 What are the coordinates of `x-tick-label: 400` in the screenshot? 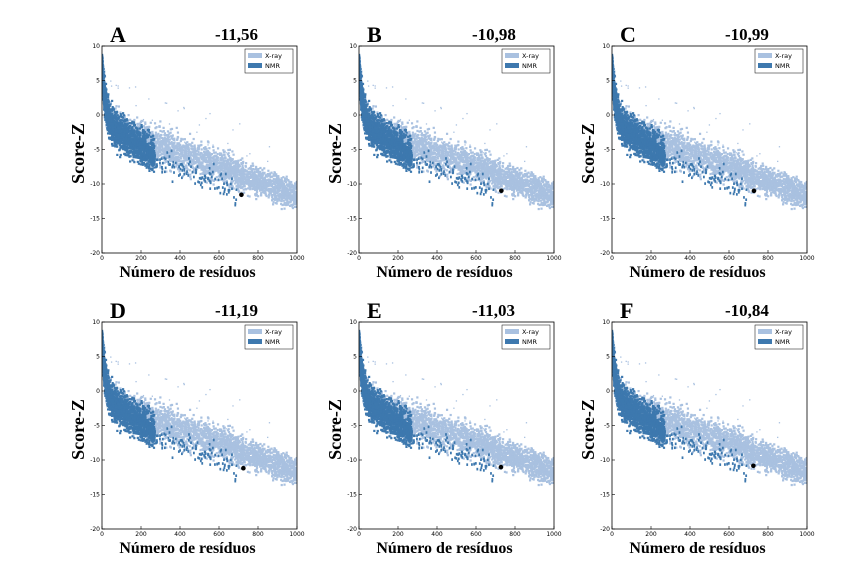 It's located at (180, 258).